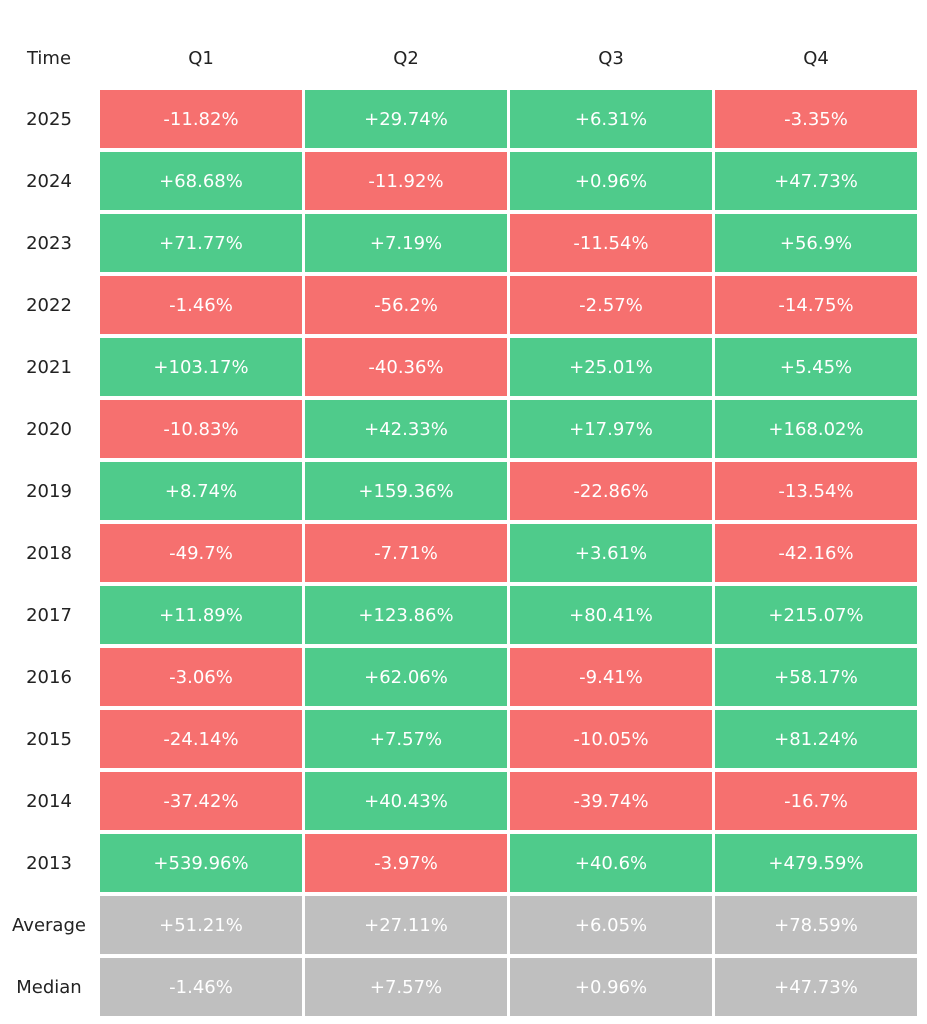 This screenshot has width=927, height=1024. I want to click on row-label: Average, so click(49, 925).